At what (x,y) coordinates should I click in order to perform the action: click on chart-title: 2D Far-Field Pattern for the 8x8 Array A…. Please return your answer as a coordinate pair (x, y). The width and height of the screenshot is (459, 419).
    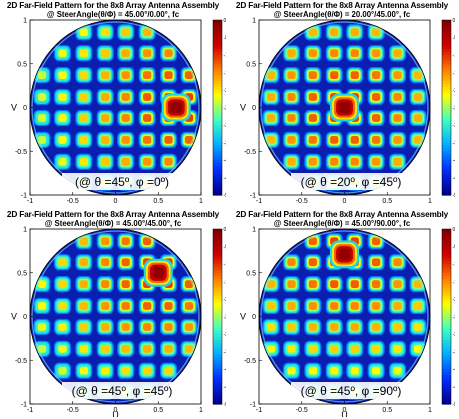
    Looking at the image, I should click on (113, 5).